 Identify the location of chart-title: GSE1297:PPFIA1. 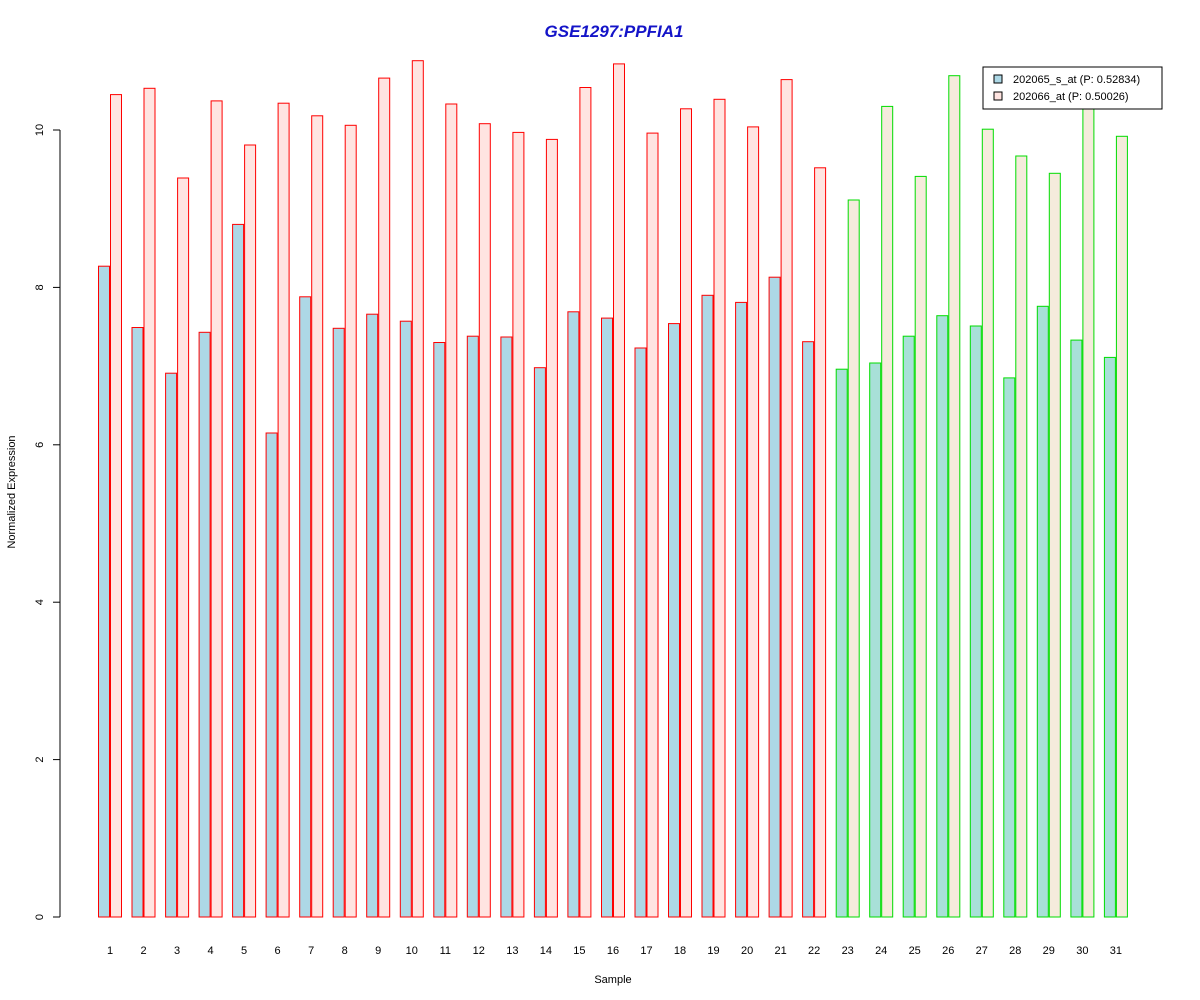
(614, 31).